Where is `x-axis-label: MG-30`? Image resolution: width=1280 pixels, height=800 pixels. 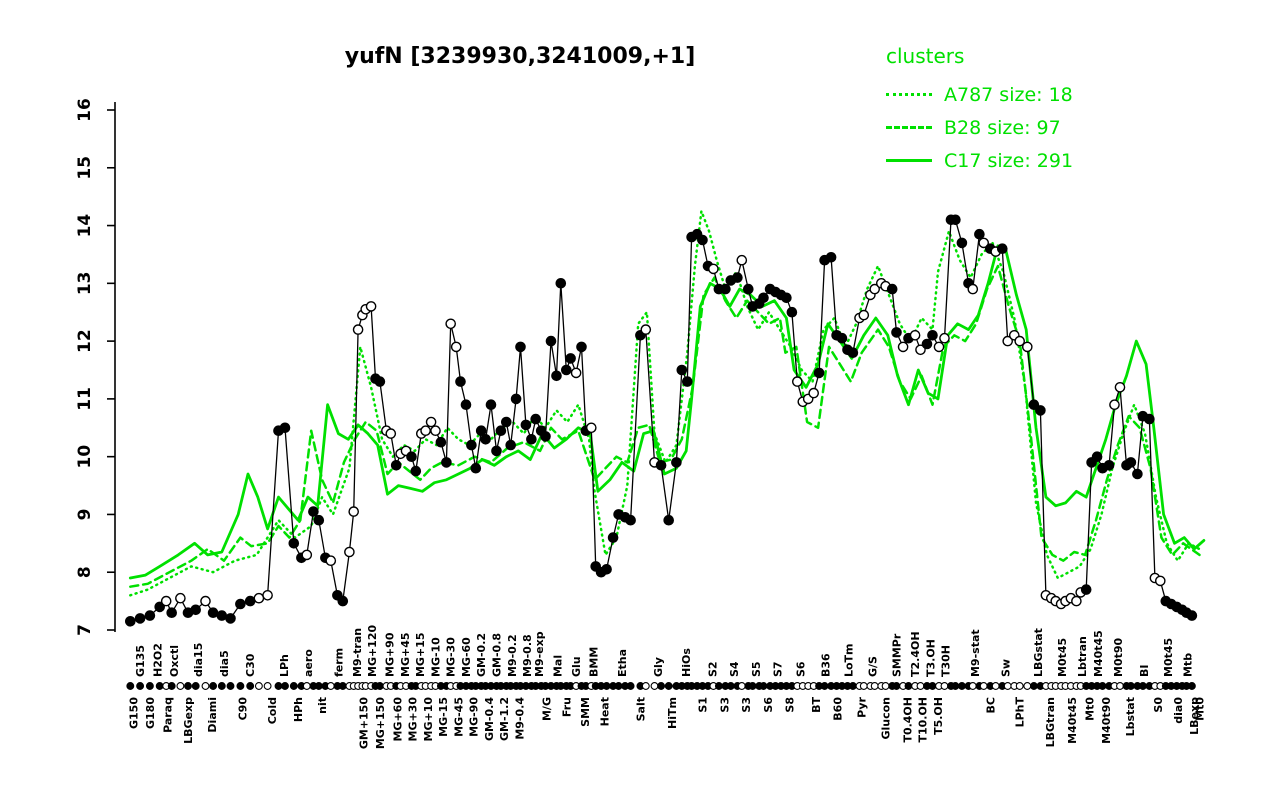
x-axis-label: MG-30 is located at coordinates (451, 657).